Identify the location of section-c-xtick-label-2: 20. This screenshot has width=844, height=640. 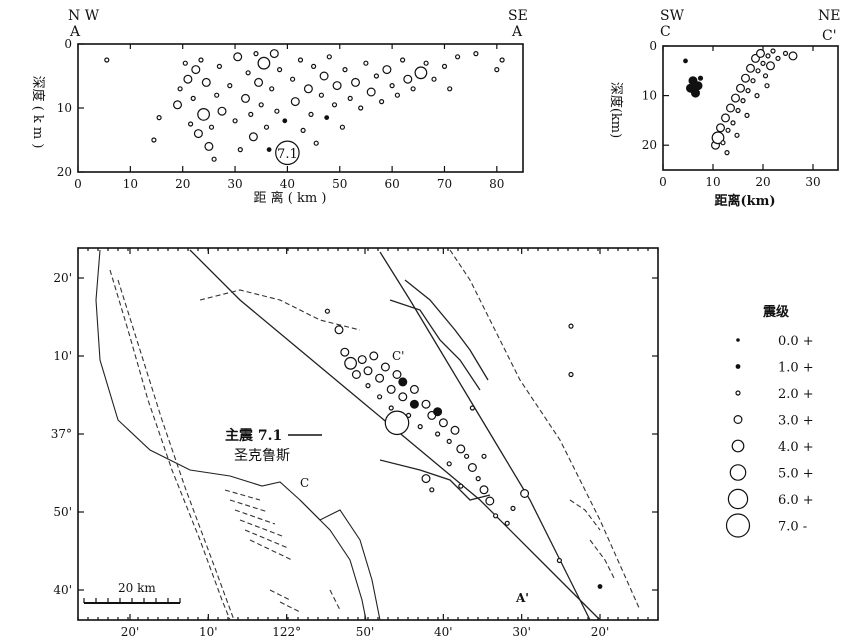
(762, 182).